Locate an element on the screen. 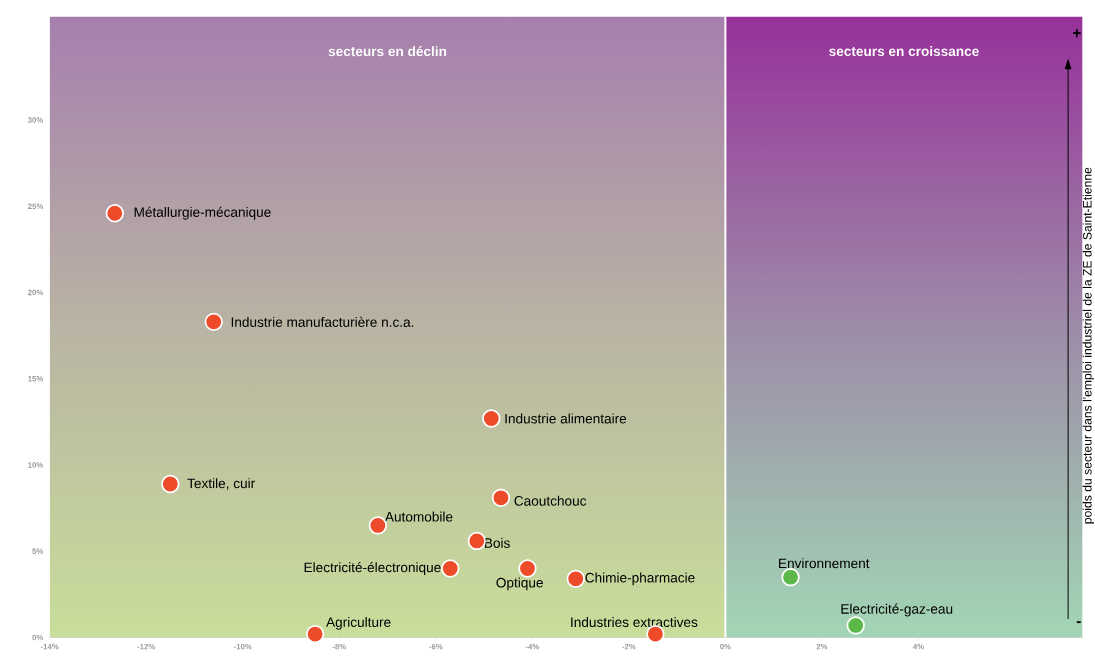 This screenshot has height=657, width=1095. annotation: Textile, cuir is located at coordinates (221, 484).